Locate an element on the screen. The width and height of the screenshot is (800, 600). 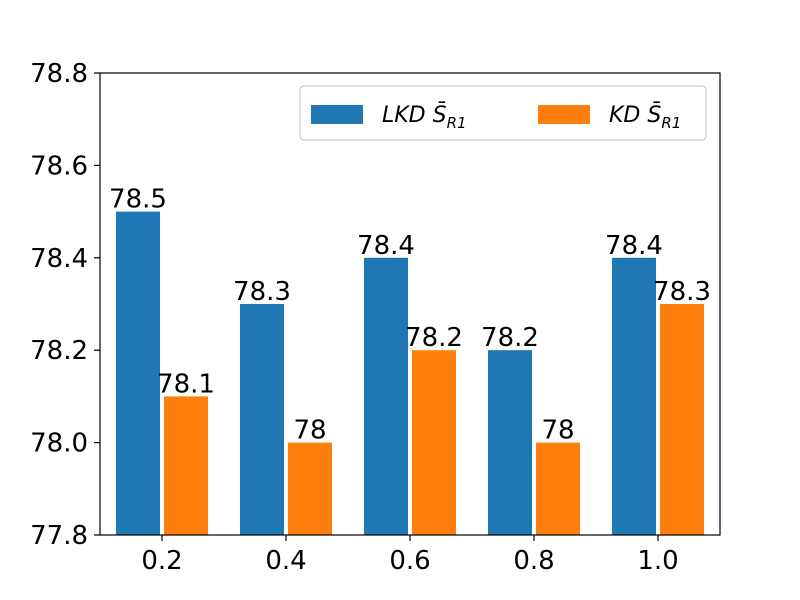
legend-box is located at coordinates (503, 113).